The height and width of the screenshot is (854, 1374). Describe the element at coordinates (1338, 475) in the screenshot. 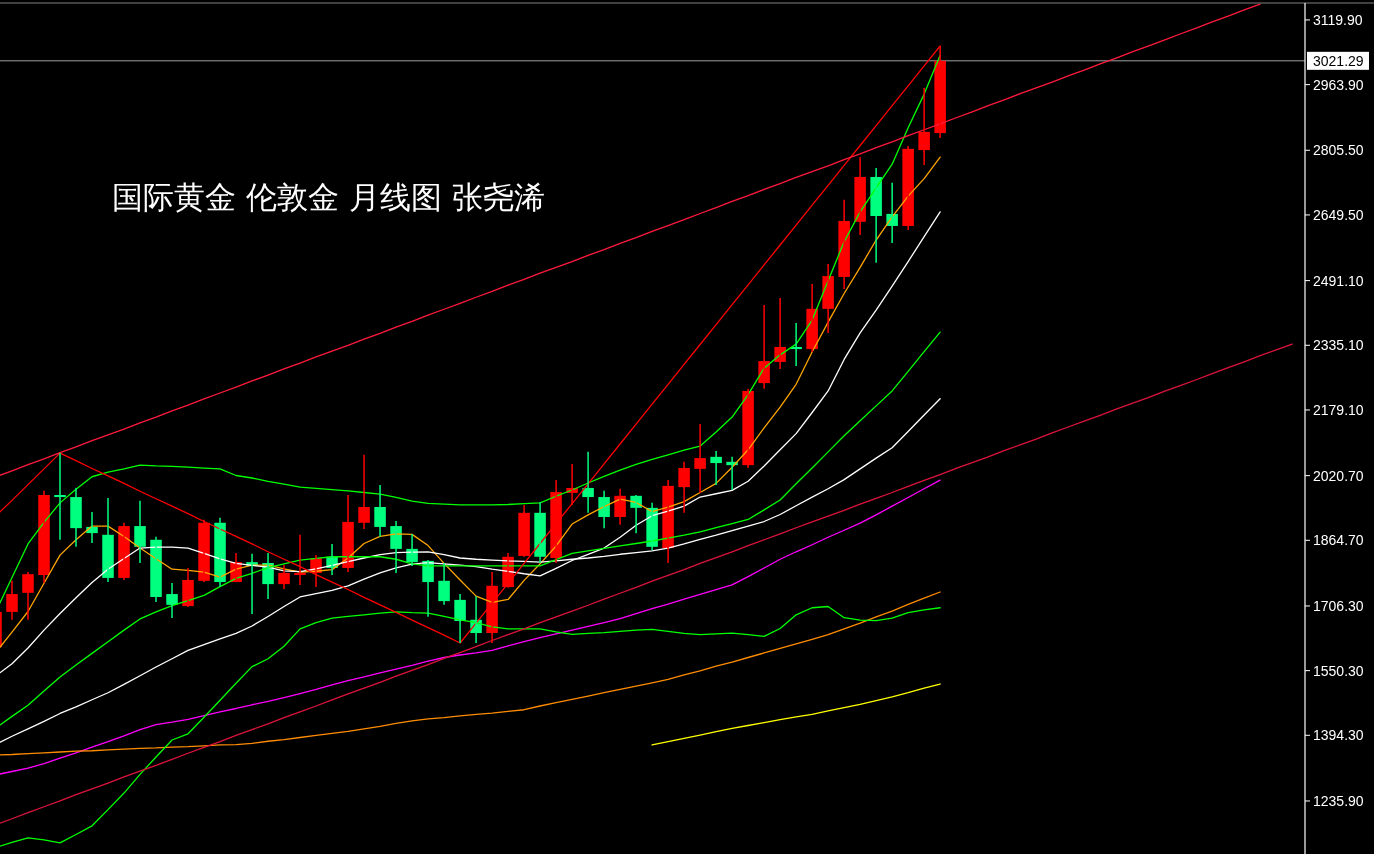

I see `y-tick-label: 2020.70` at that location.